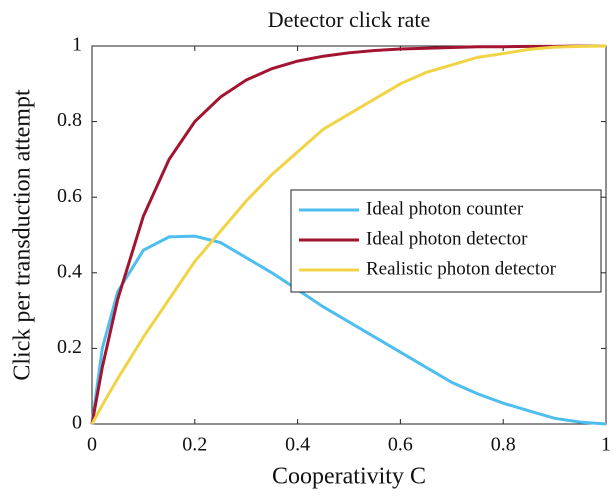  What do you see at coordinates (349, 19) in the screenshot?
I see `chart-title: Detector click rate` at bounding box center [349, 19].